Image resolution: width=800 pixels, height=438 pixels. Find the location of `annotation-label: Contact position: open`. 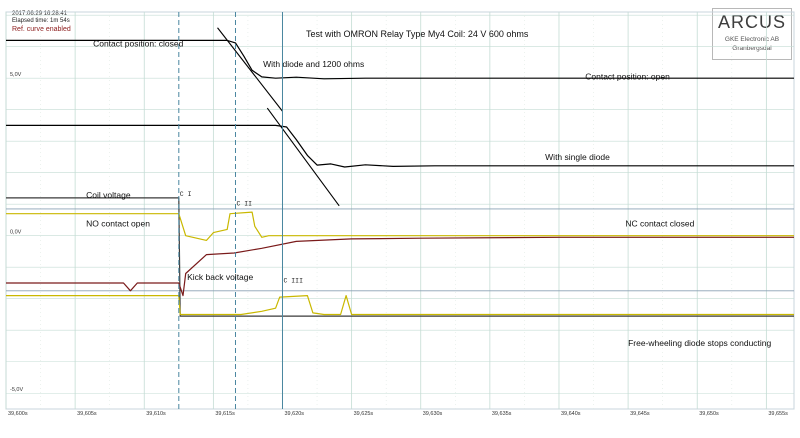

annotation-label: Contact position: open is located at coordinates (627, 77).